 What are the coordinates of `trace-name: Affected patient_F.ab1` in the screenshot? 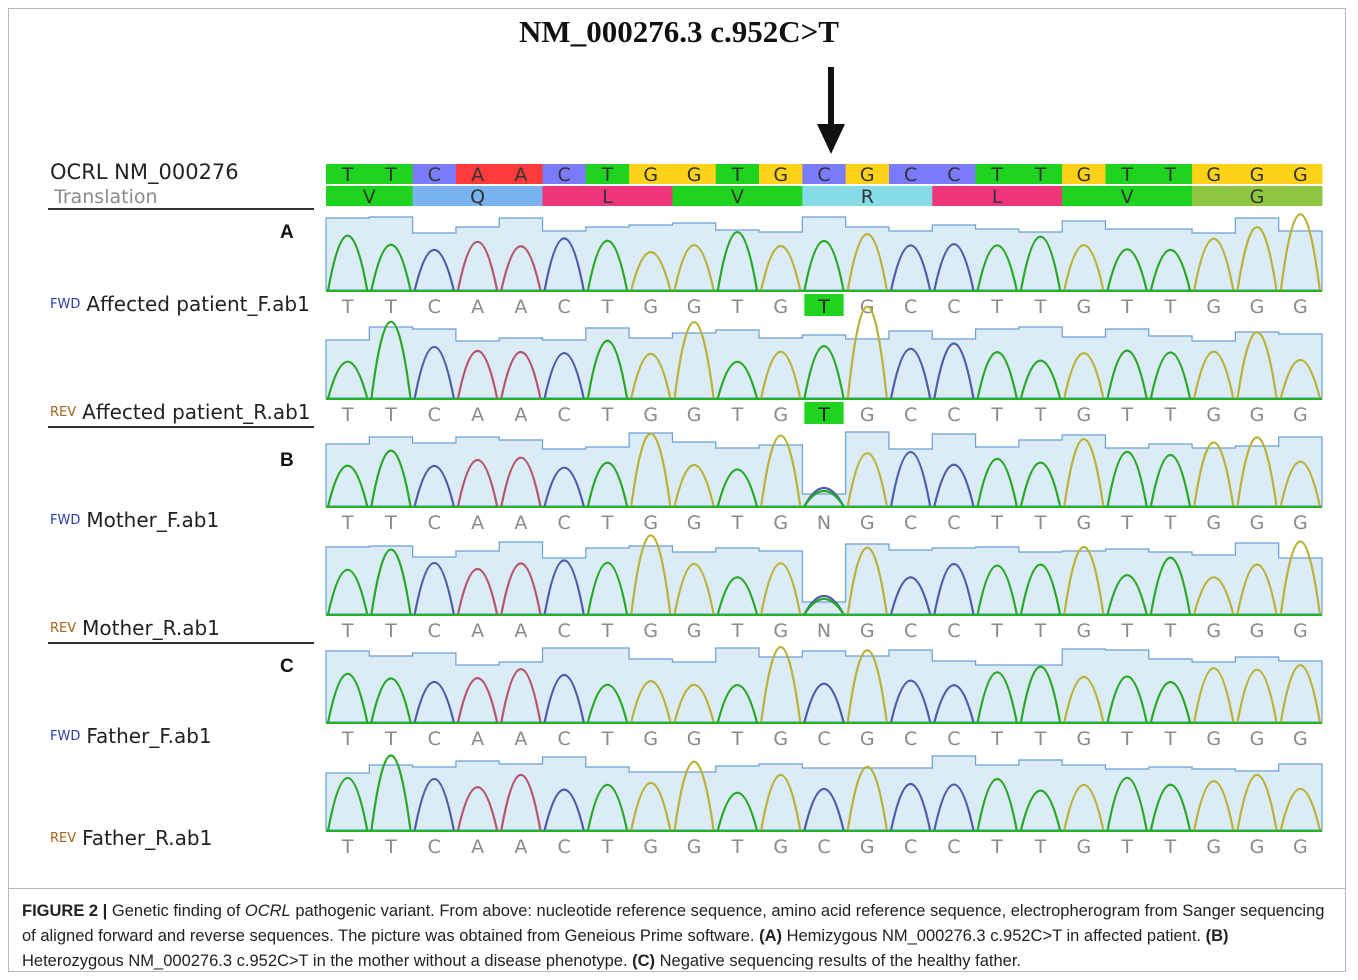 It's located at (198, 304).